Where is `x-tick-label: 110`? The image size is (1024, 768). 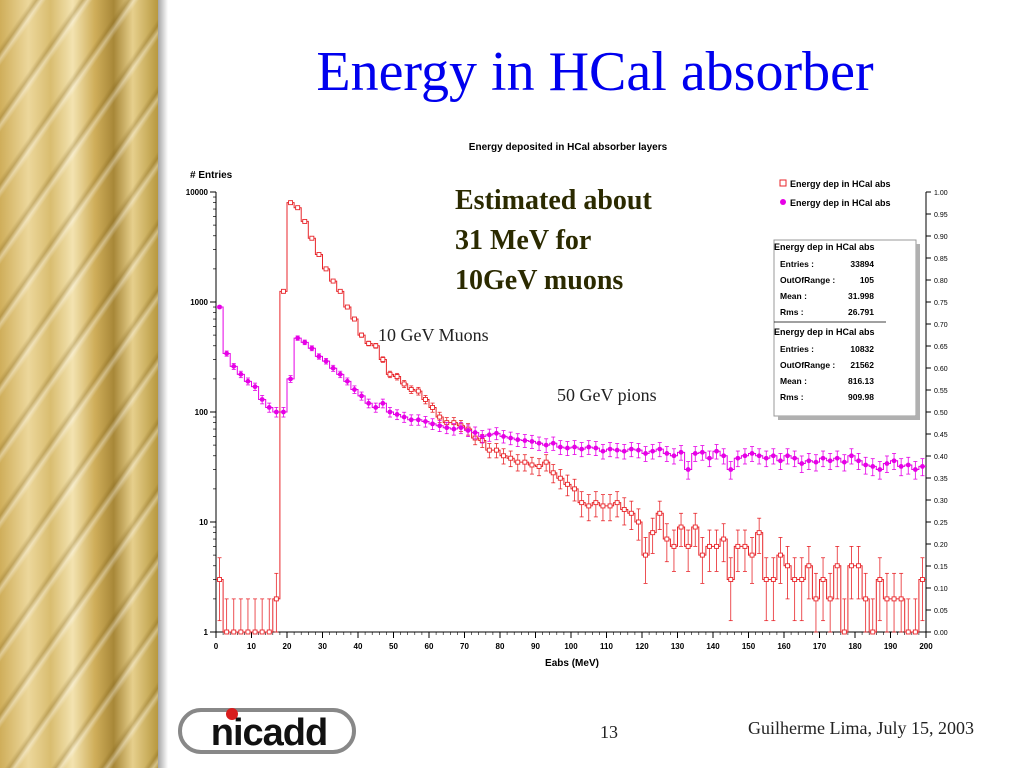 x-tick-label: 110 is located at coordinates (606, 646).